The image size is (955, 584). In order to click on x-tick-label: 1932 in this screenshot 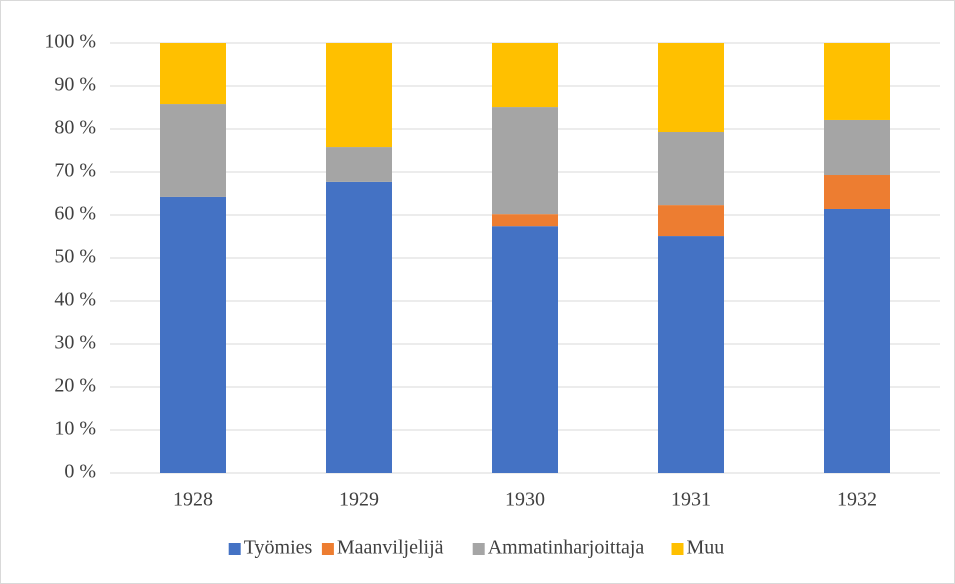, I will do `click(857, 500)`.